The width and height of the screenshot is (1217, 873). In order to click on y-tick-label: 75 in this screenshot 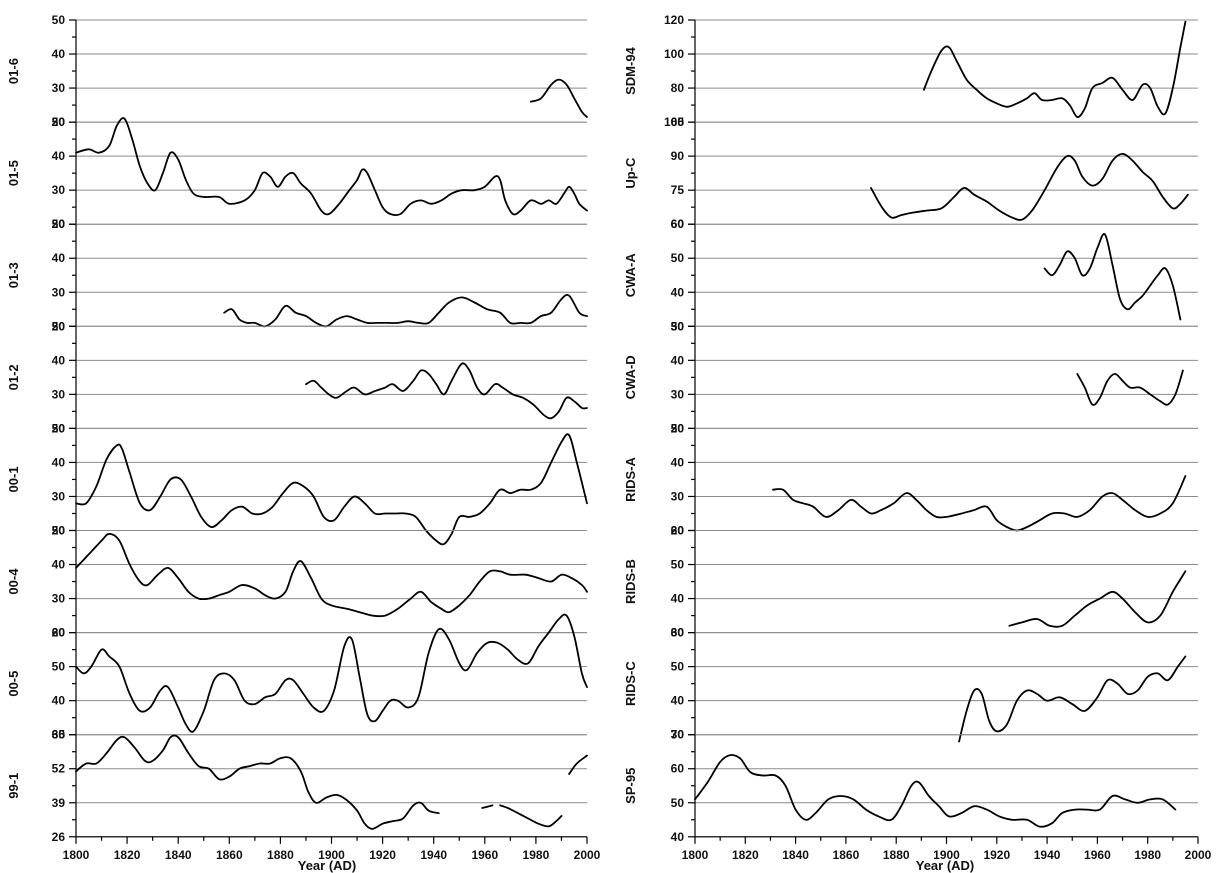, I will do `click(678, 190)`.